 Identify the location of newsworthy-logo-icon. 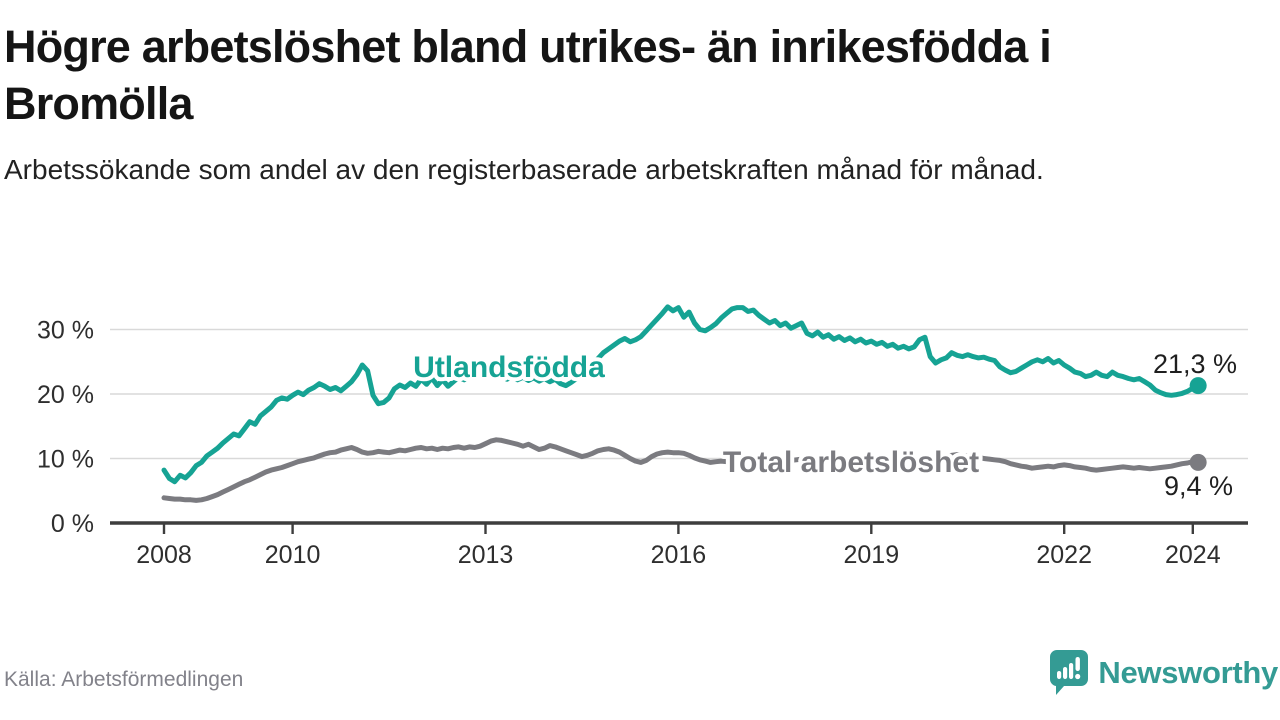
(1069, 672).